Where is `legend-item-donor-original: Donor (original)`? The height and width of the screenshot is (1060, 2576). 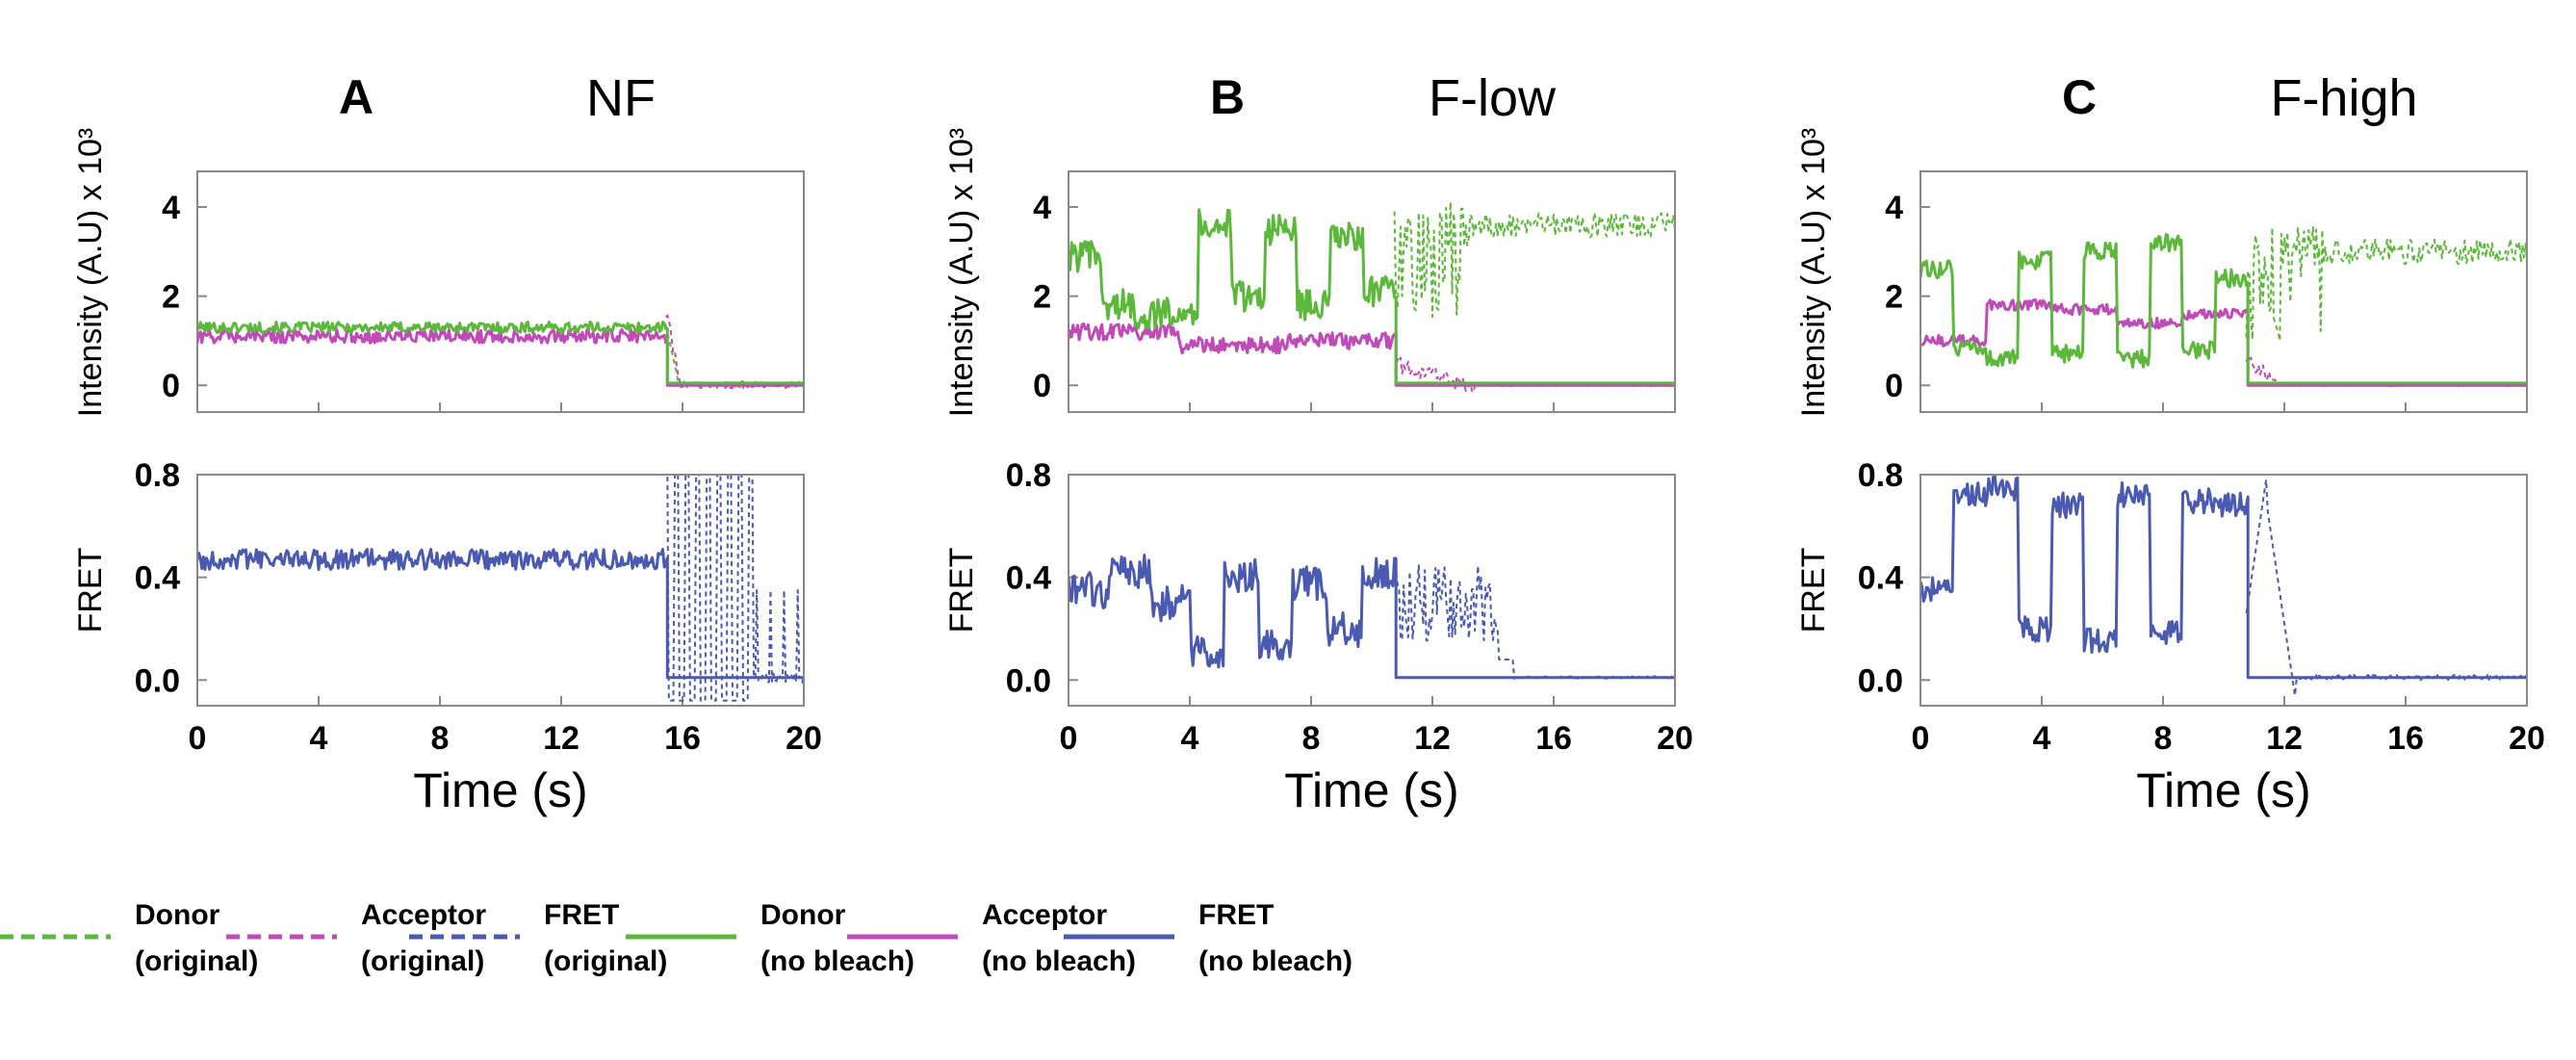 legend-item-donor-original: Donor (original) is located at coordinates (129, 938).